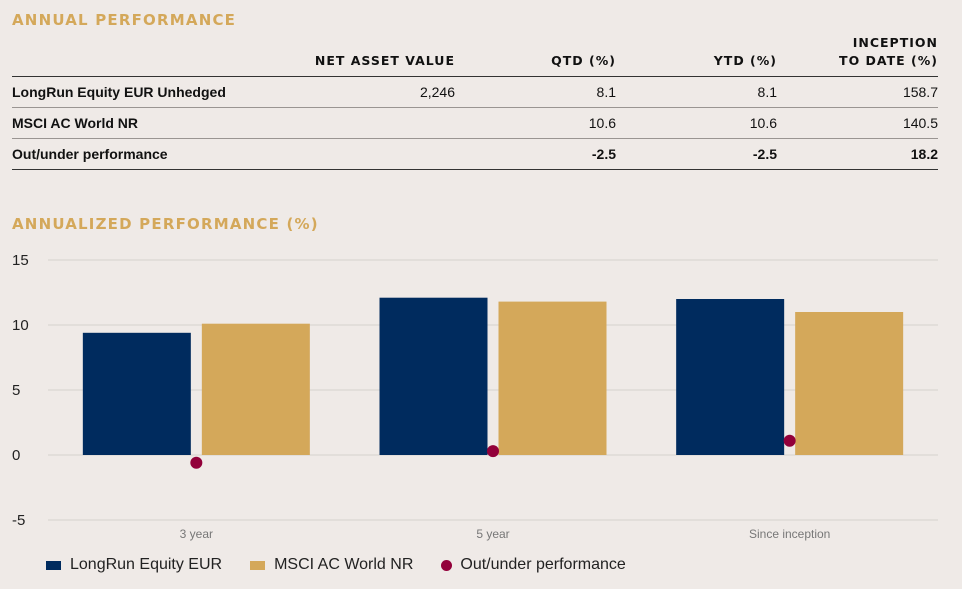  What do you see at coordinates (492, 534) in the screenshot?
I see `x-tick-label: 5 year` at bounding box center [492, 534].